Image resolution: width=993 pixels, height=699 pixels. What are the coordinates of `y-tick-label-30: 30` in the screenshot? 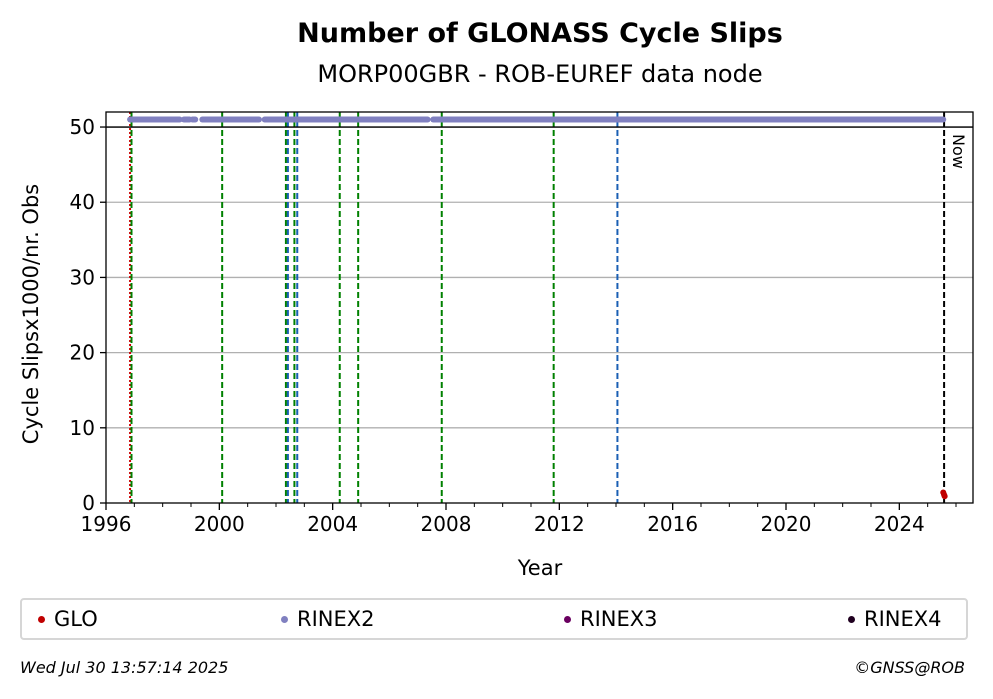 It's located at (82, 277).